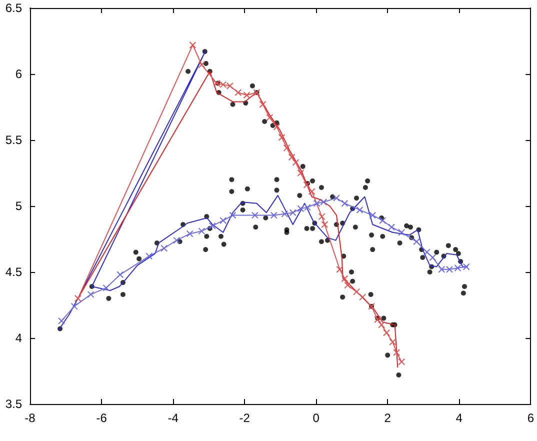 Image resolution: width=537 pixels, height=441 pixels. I want to click on y-tick-label: 3.5, so click(13, 404).